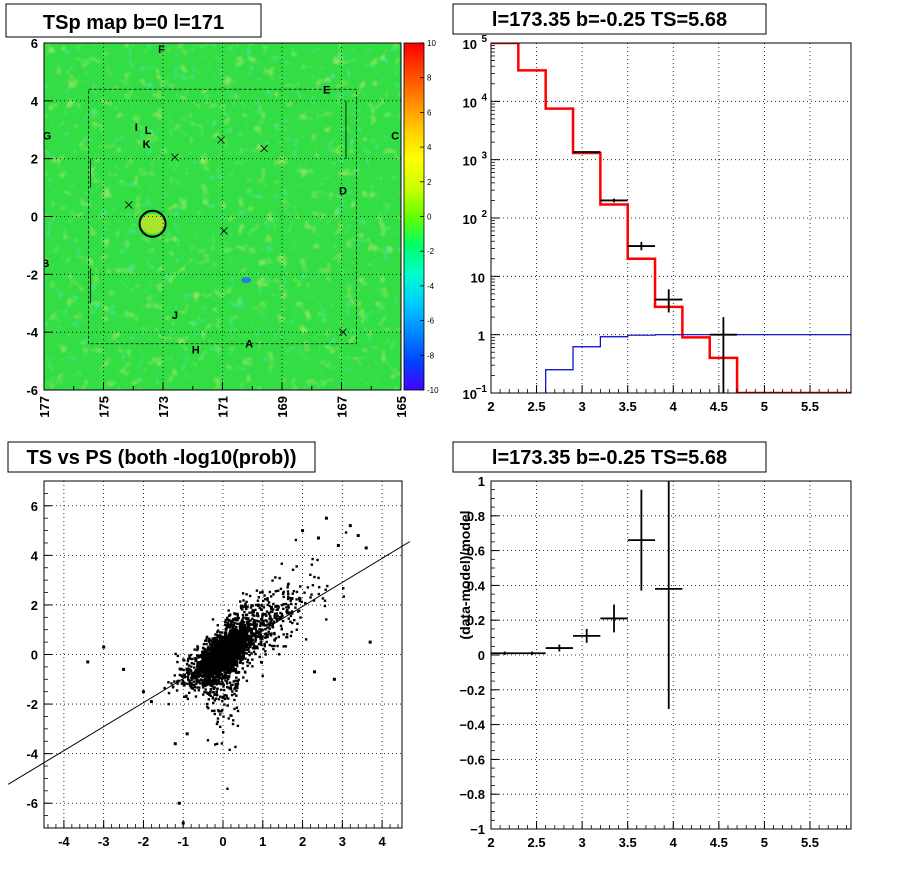 This screenshot has width=898, height=875. I want to click on scatter-x-tick-label: -3, so click(104, 841).